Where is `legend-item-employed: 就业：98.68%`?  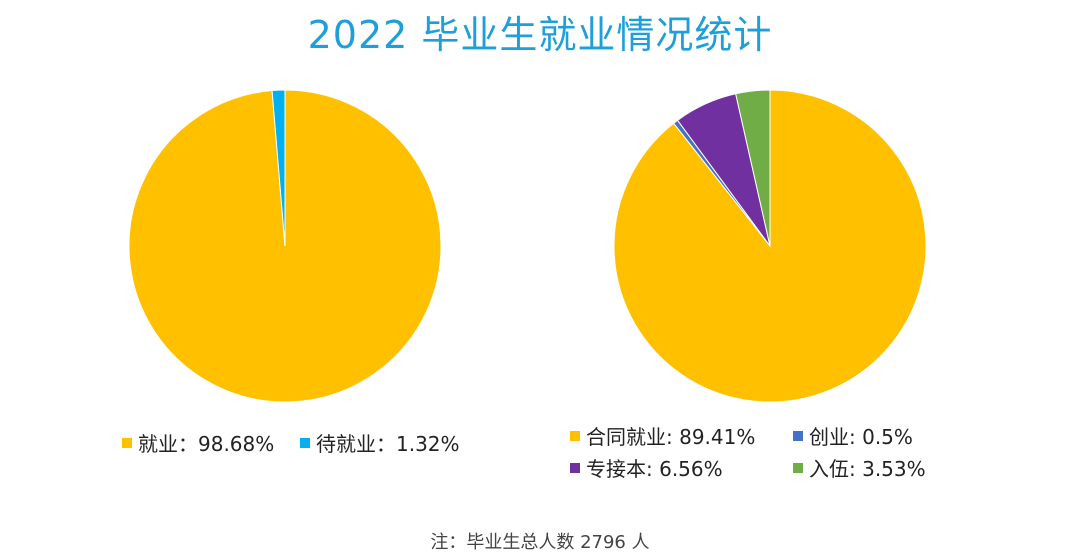 legend-item-employed: 就业：98.68% is located at coordinates (198, 442).